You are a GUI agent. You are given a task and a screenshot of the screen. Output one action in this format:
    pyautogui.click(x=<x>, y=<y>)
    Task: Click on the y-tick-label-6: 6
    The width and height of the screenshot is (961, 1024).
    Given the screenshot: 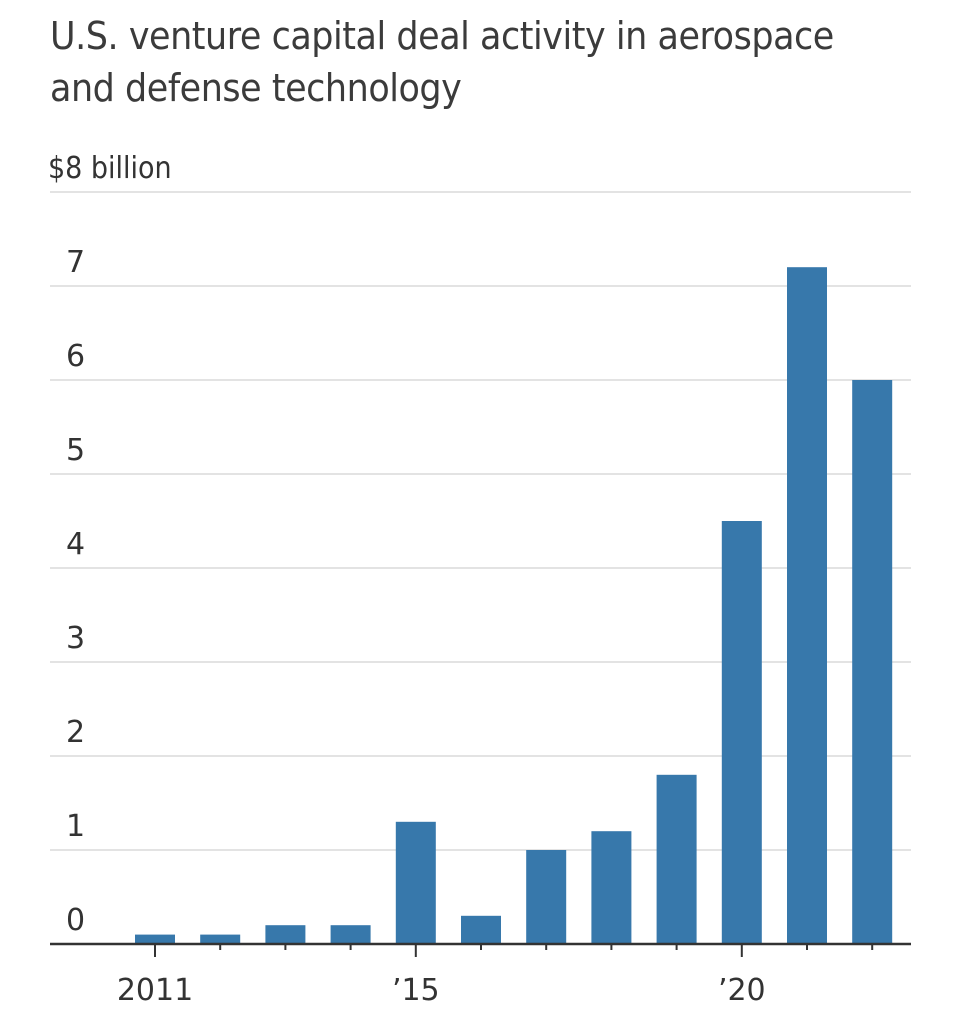 What is the action you would take?
    pyautogui.click(x=75, y=356)
    